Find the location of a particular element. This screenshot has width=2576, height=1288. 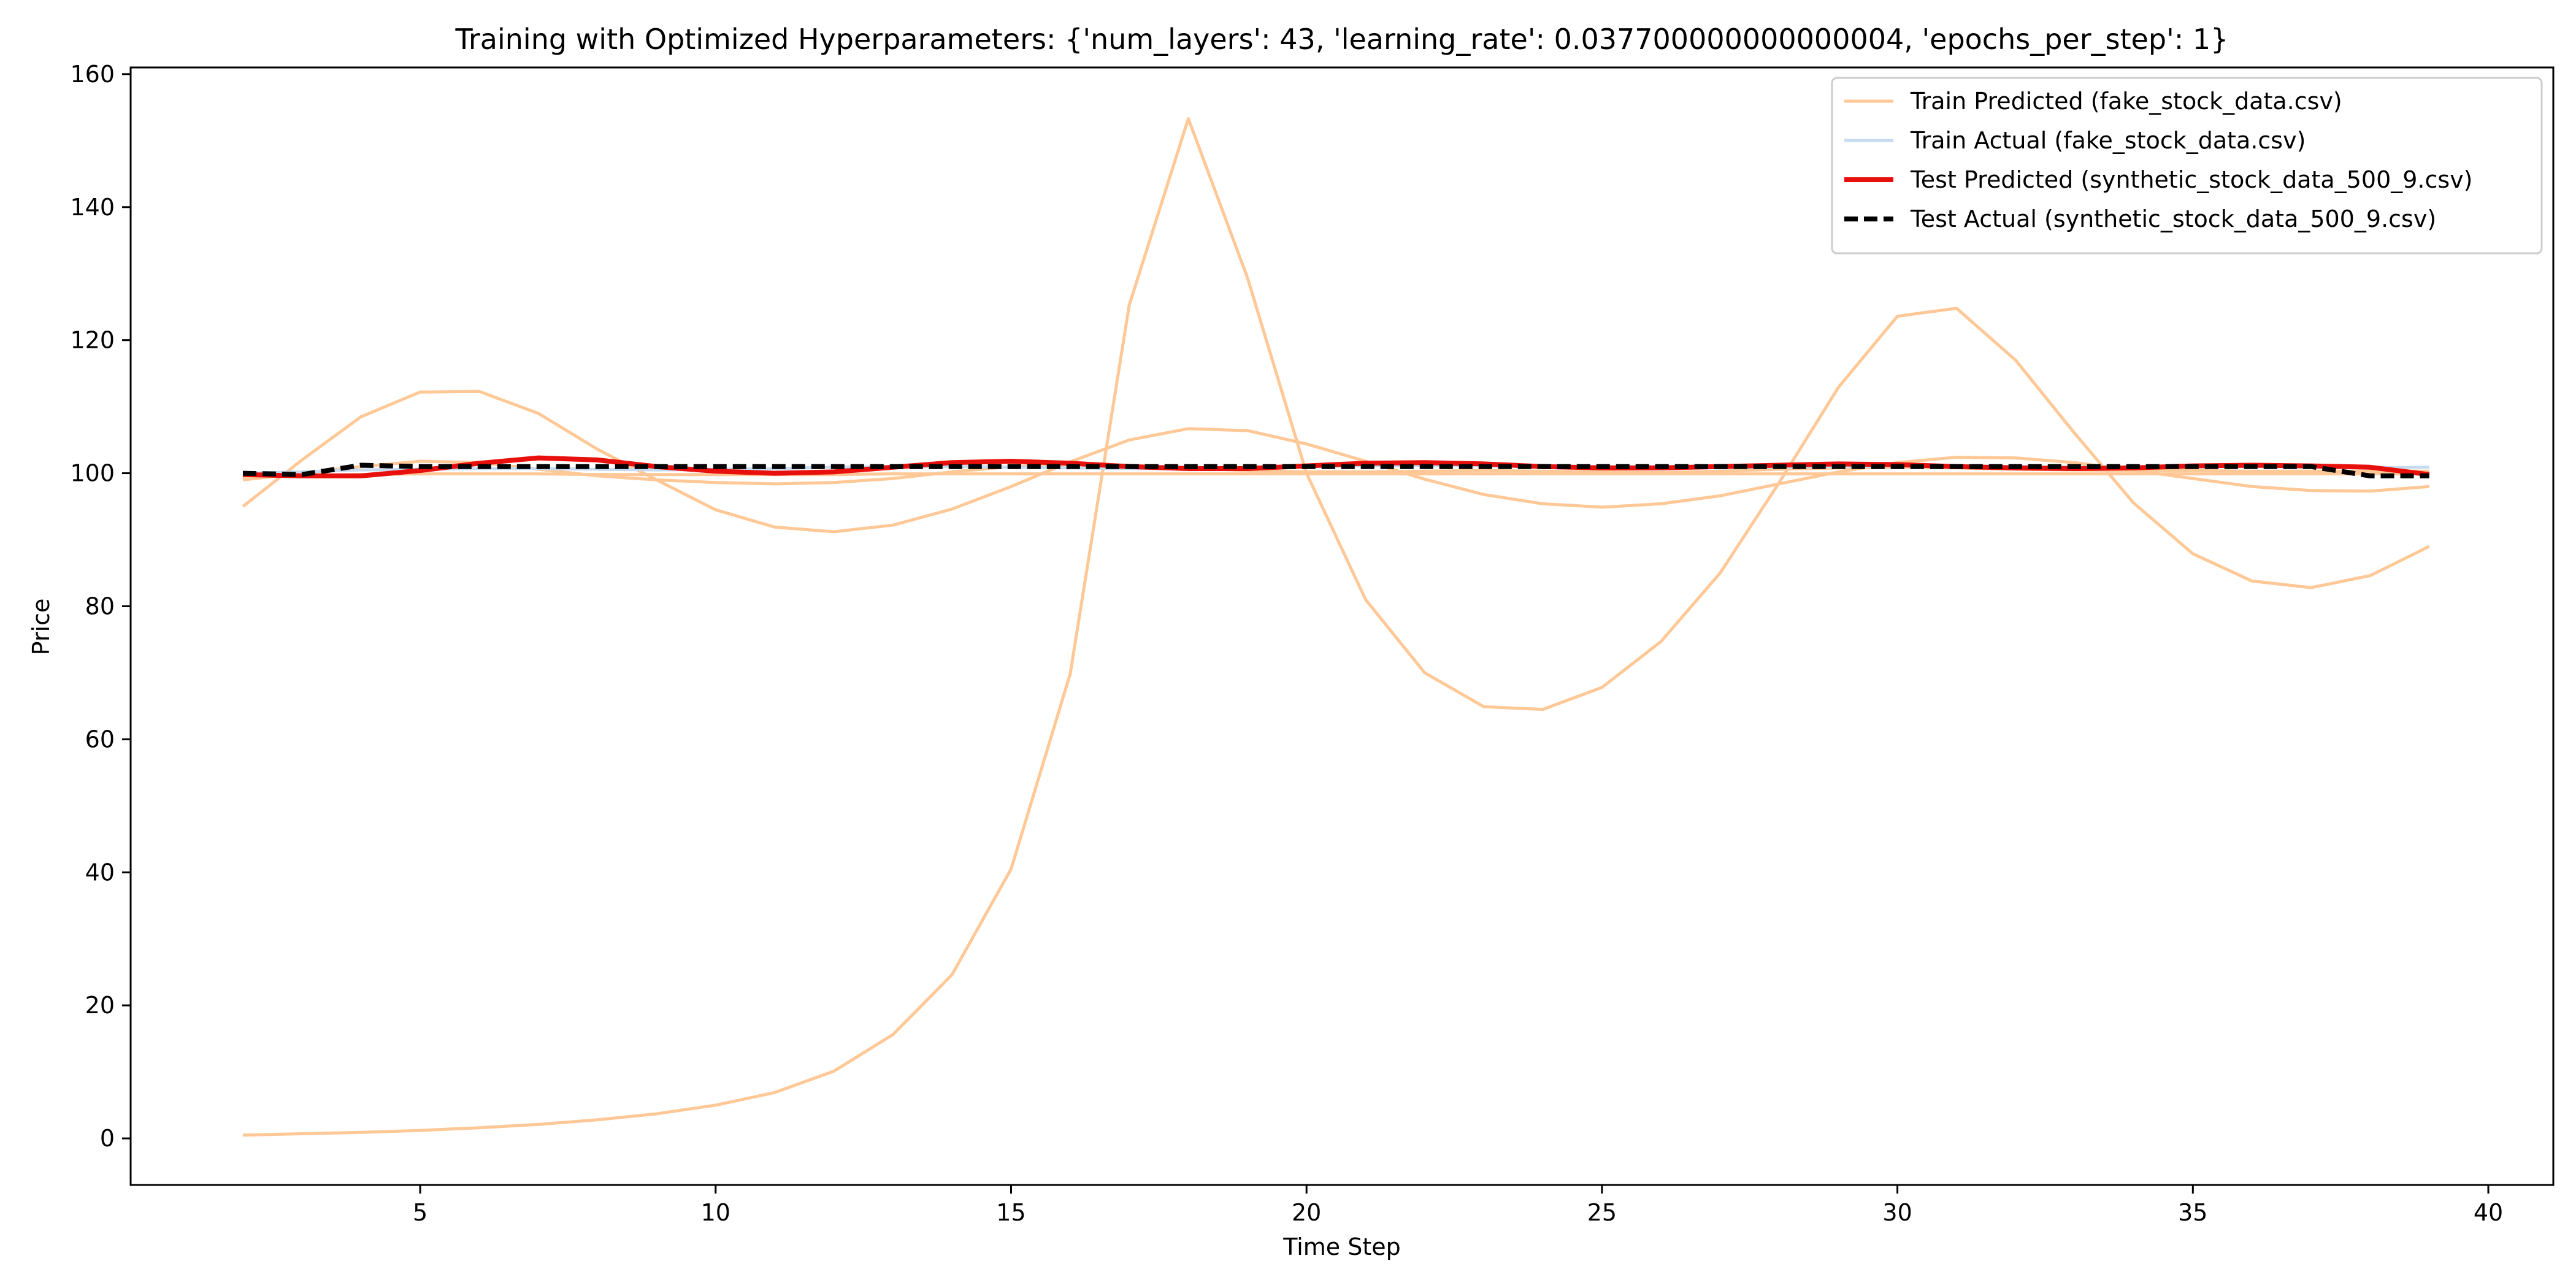

x-tick-label: 20 is located at coordinates (1306, 1212).